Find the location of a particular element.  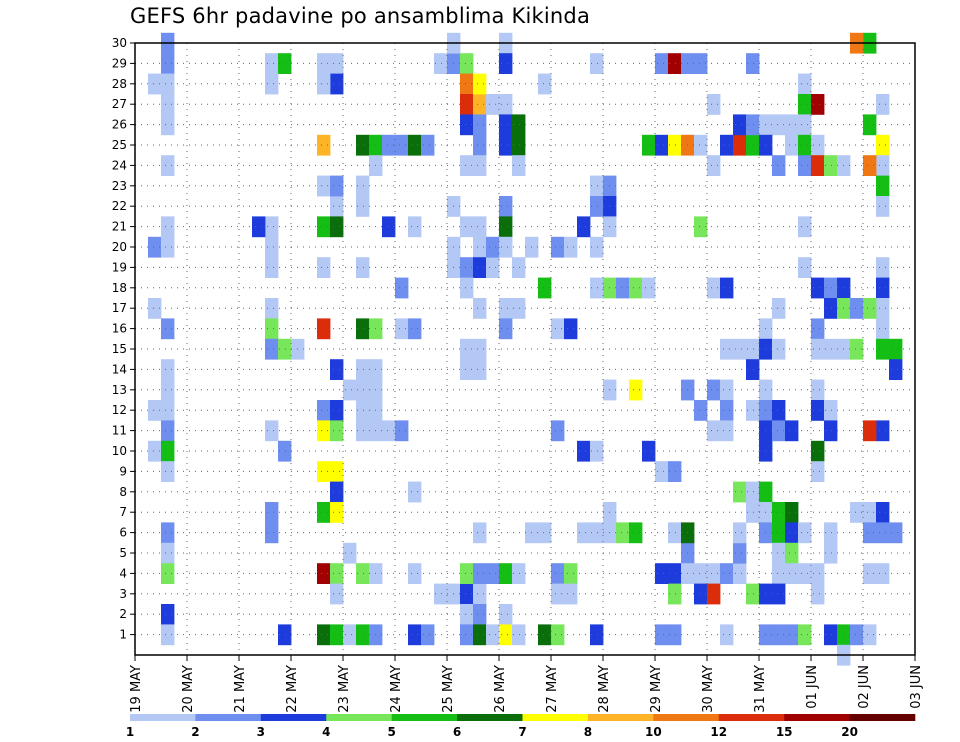

x-tick-label: 20 MAY is located at coordinates (188, 689).